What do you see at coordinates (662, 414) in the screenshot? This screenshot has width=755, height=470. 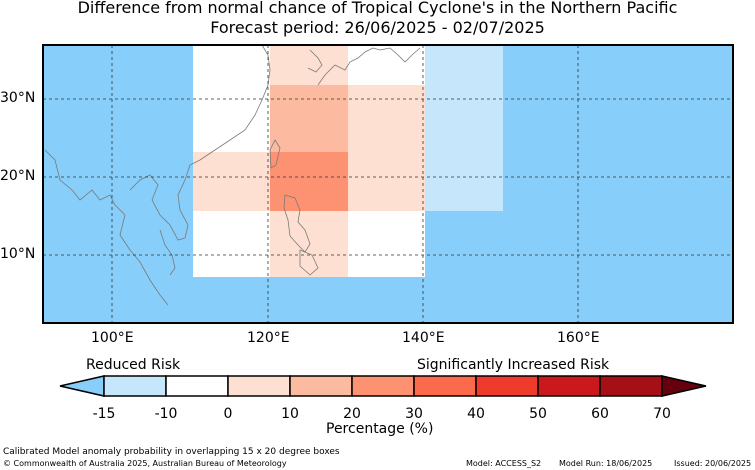 I see `colorbar-tick: 70` at bounding box center [662, 414].